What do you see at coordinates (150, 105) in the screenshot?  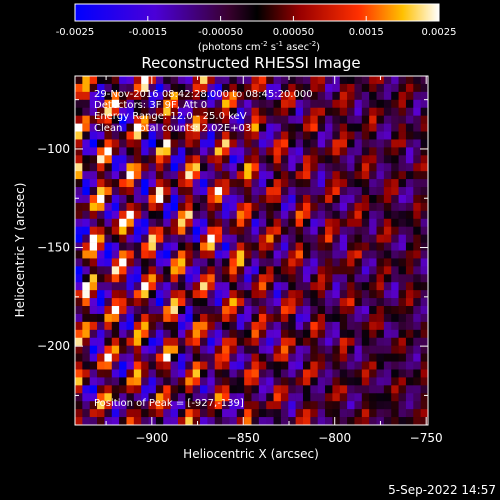 I see `info-line-detectors: Detectors: 3F 9F, Att 0` at bounding box center [150, 105].